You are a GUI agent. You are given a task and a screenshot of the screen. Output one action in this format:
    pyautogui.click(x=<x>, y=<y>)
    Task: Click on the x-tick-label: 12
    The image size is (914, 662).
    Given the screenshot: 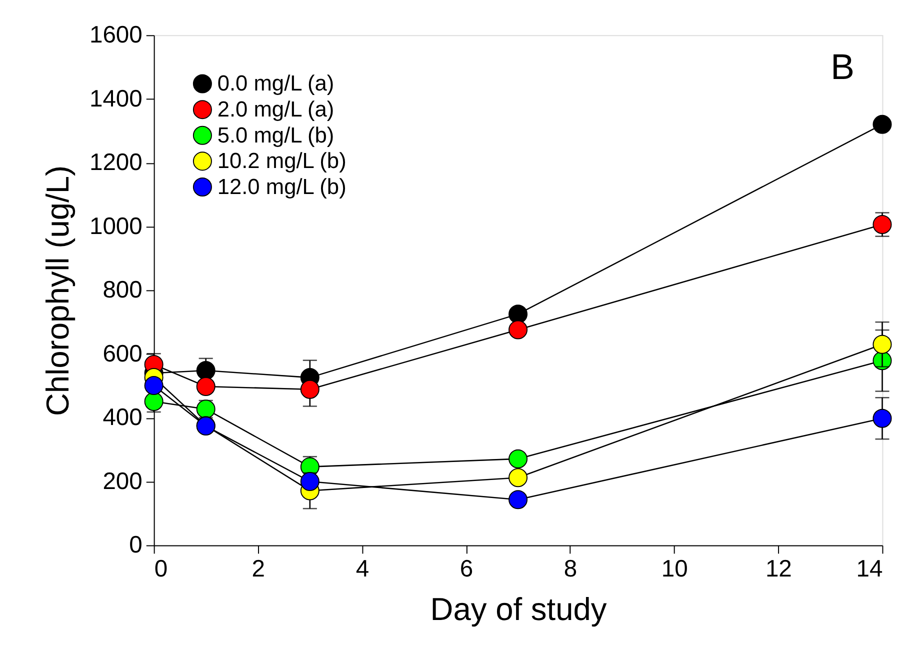 What is the action you would take?
    pyautogui.click(x=778, y=569)
    